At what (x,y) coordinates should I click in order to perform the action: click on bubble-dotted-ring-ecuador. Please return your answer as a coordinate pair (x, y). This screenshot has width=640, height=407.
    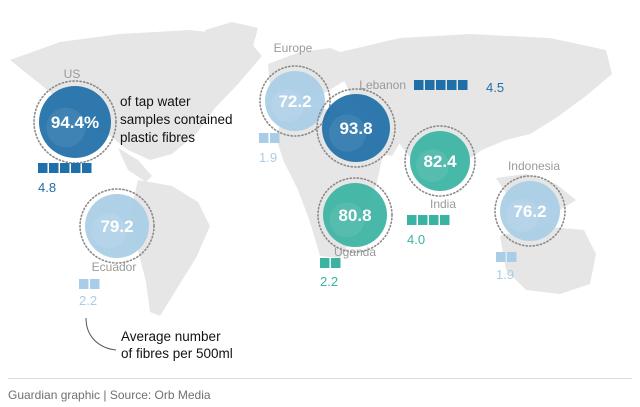
    Looking at the image, I should click on (117, 226).